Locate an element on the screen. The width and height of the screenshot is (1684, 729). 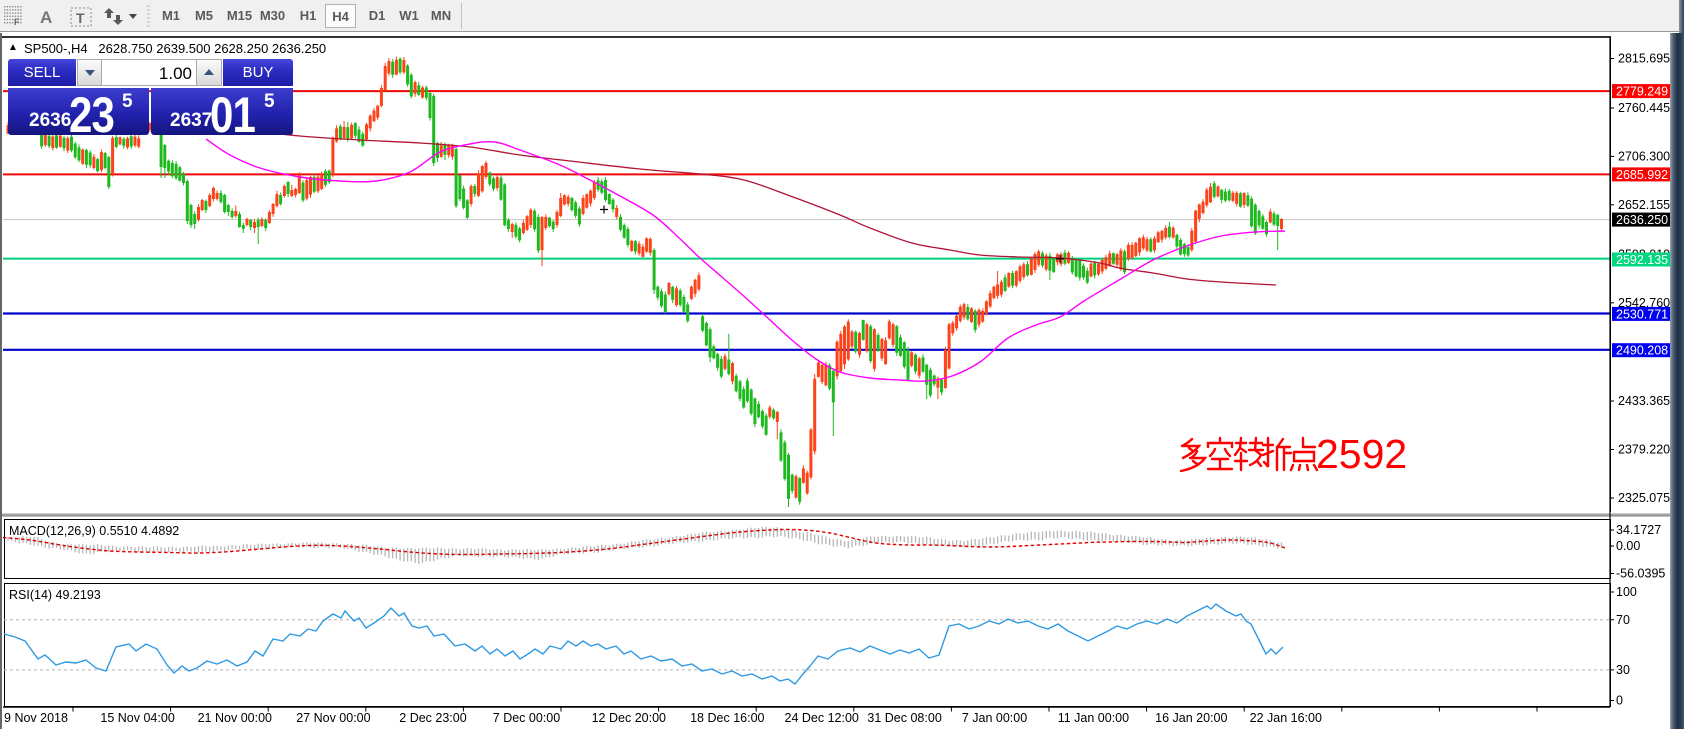
svg-text: 2685.992 is located at coordinates (1642, 175).